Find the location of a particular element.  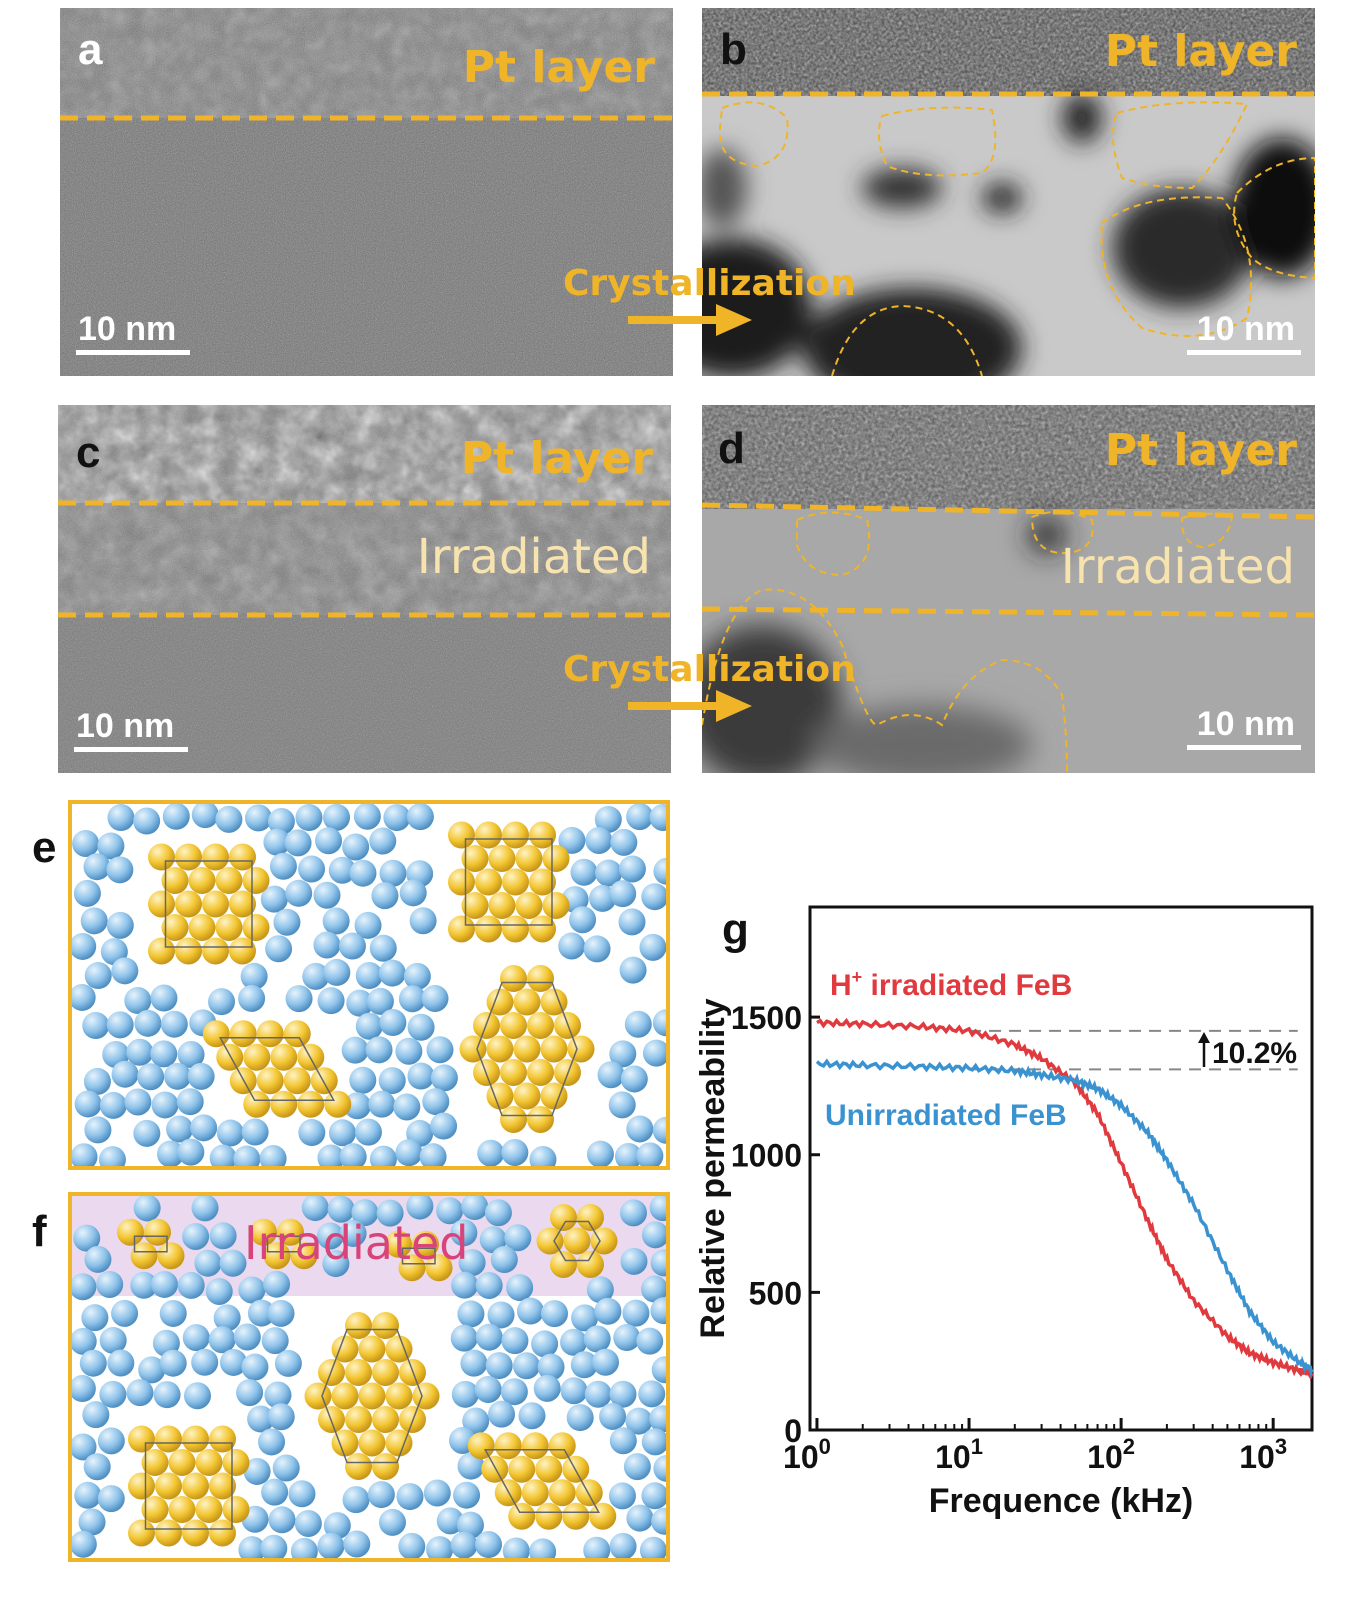

scale-label-c: 10 nm is located at coordinates (125, 726).